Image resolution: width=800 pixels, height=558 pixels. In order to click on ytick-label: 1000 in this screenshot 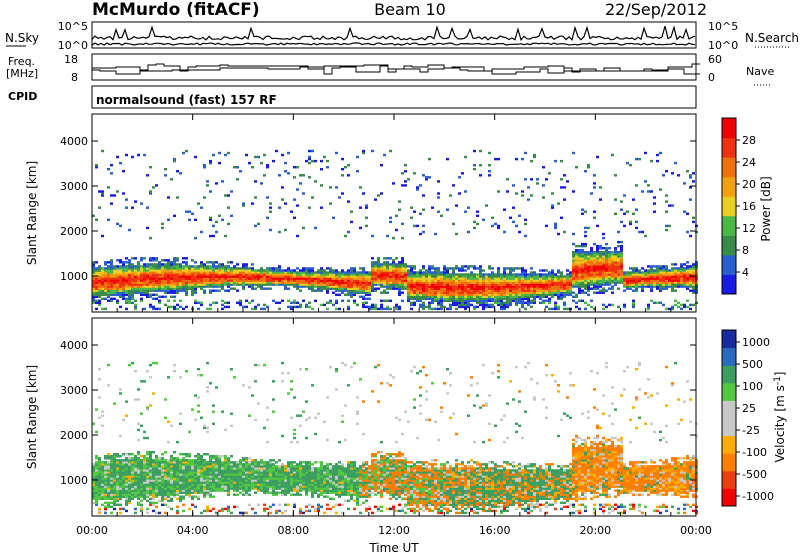, I will do `click(74, 276)`.